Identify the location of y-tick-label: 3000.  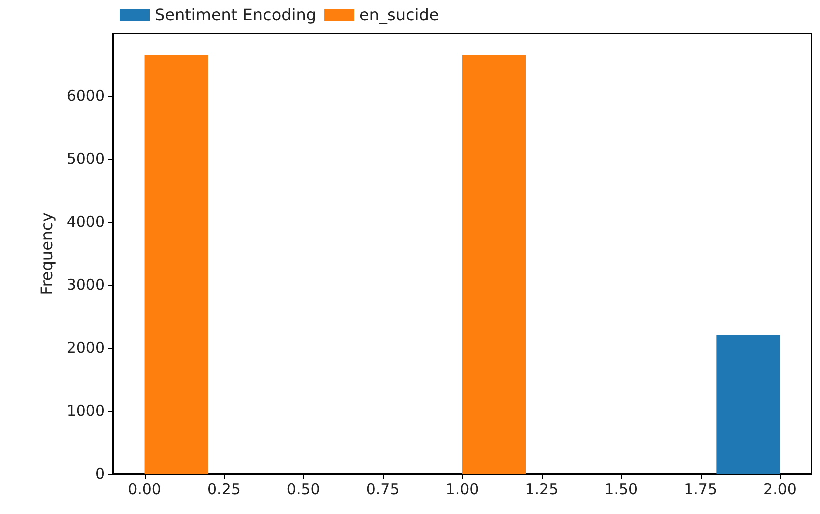
(85, 285).